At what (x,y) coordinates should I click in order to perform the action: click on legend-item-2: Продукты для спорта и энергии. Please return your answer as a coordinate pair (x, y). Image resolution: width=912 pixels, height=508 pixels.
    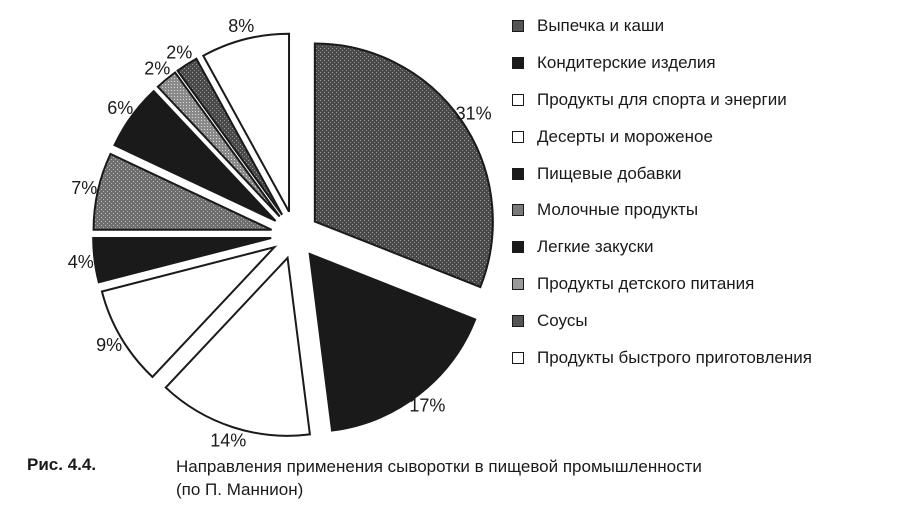
    Looking at the image, I should click on (709, 100).